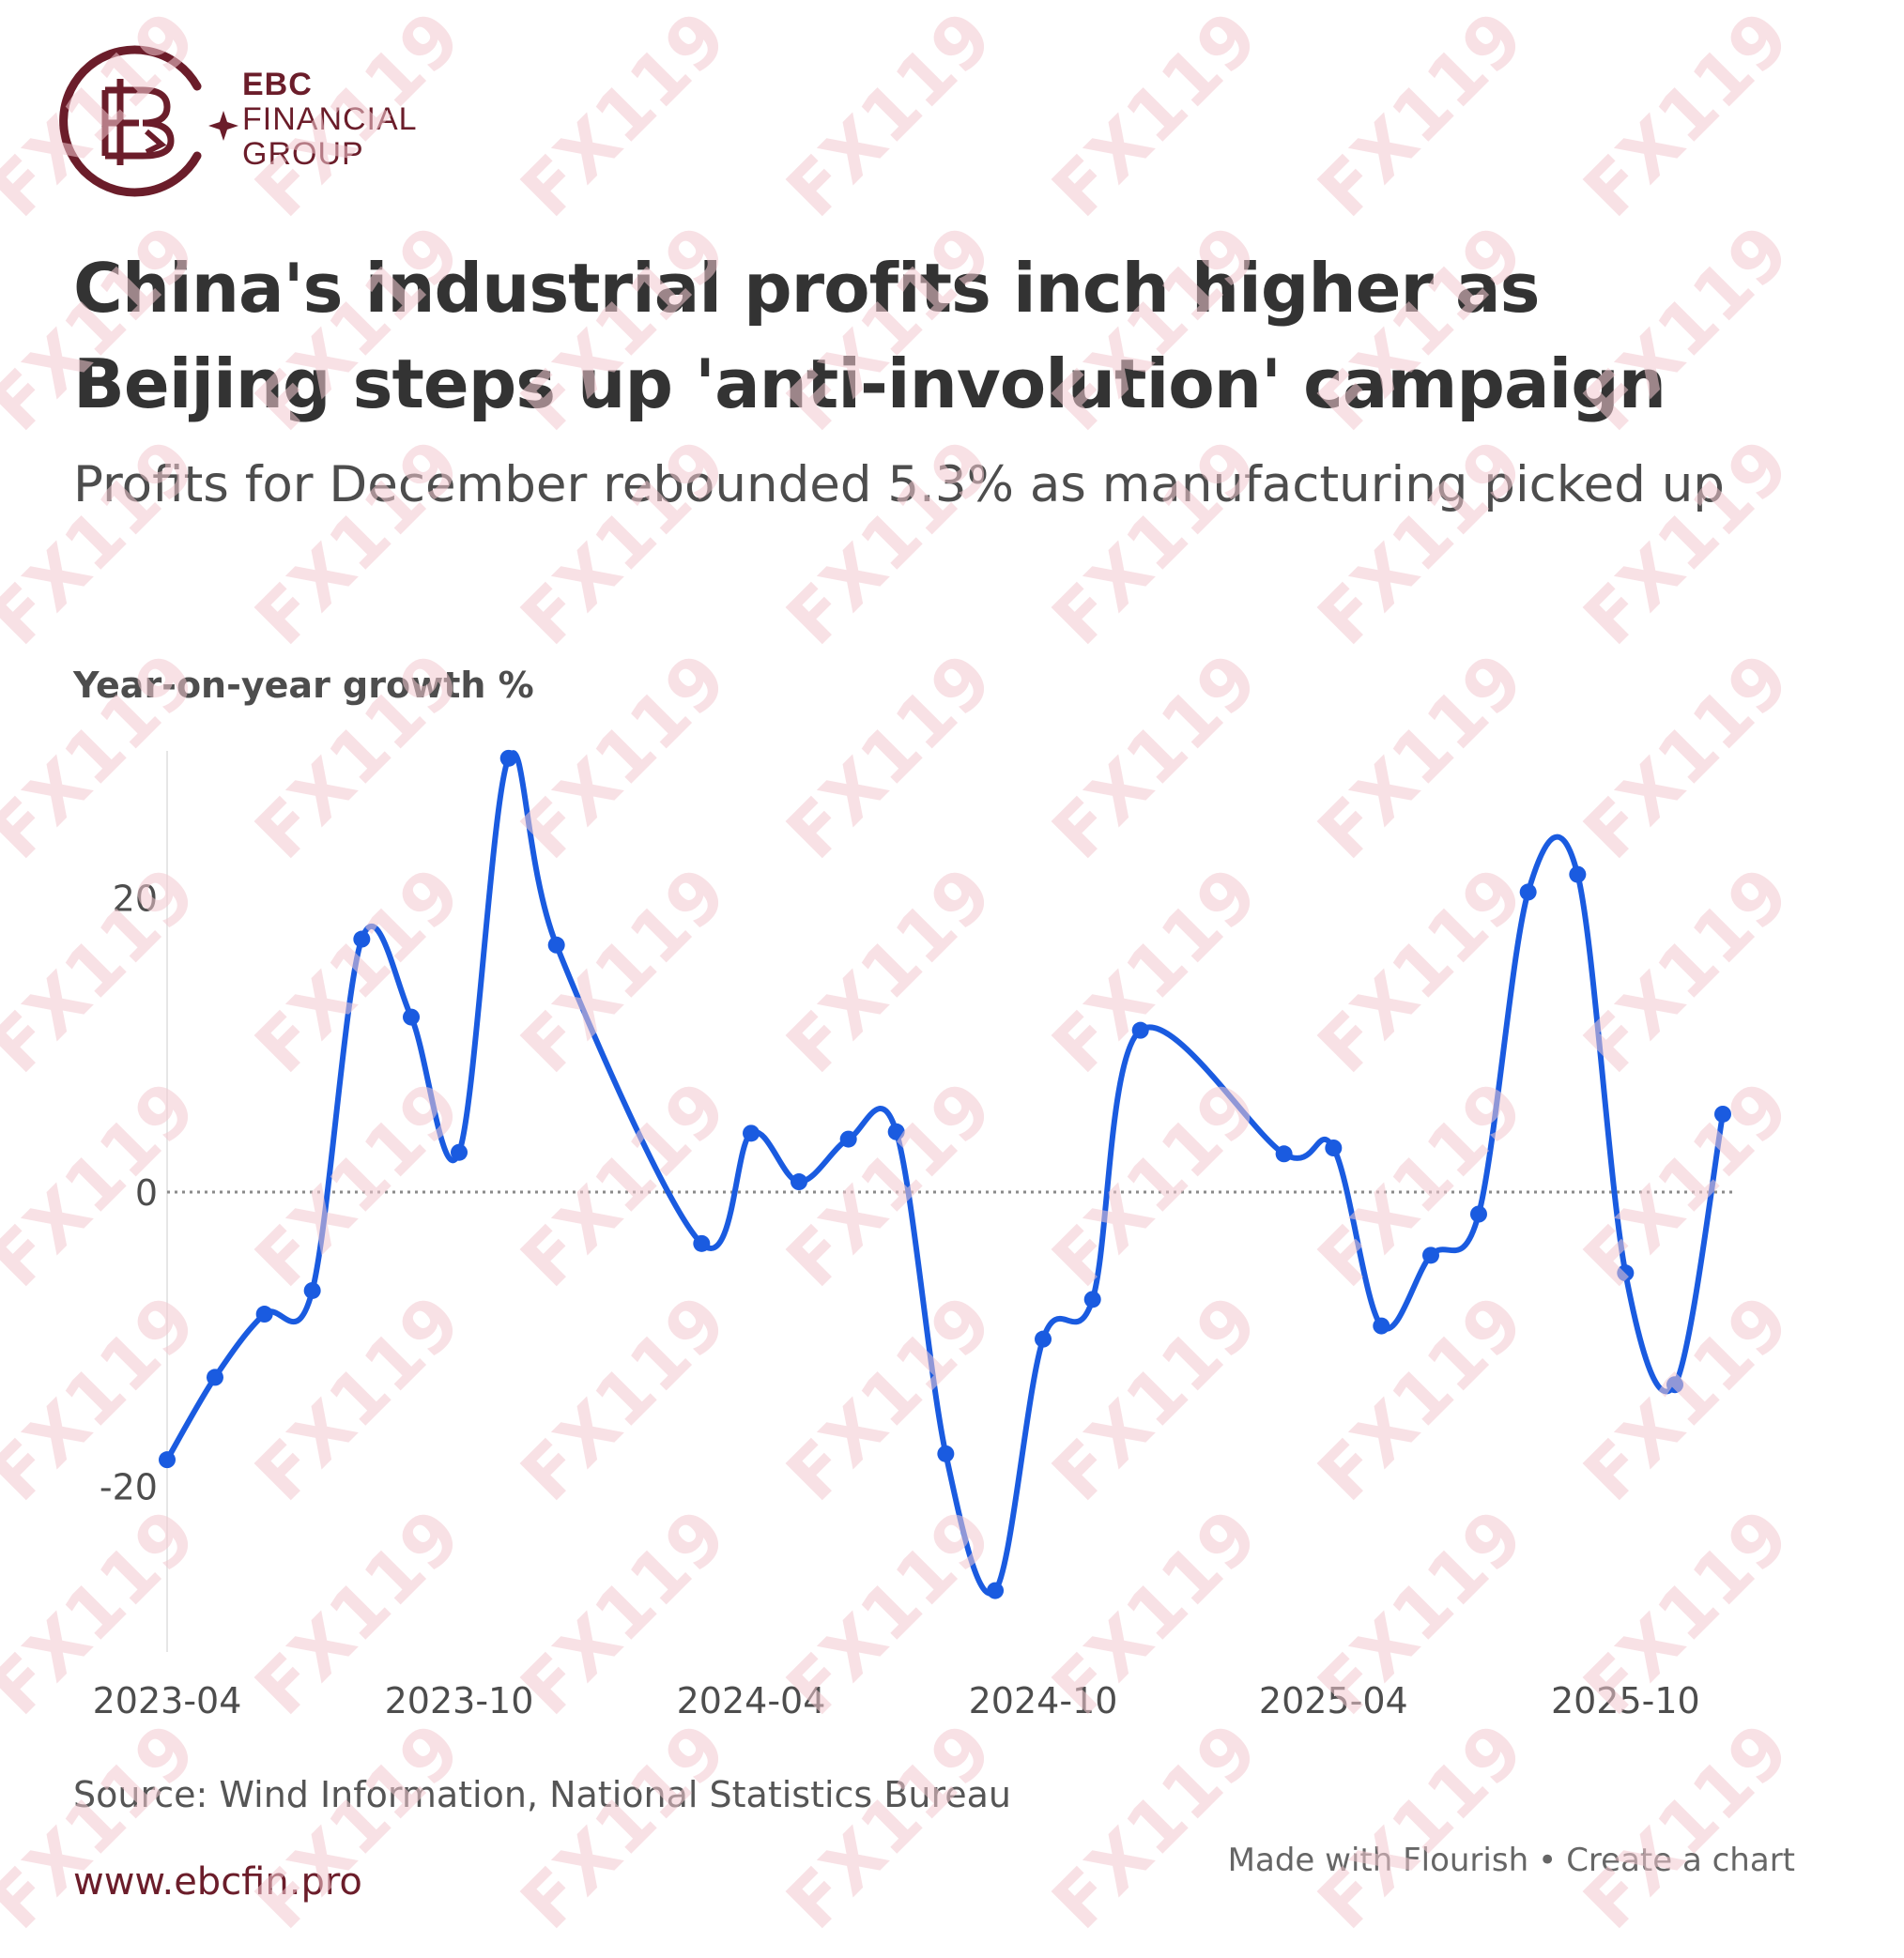 This screenshot has width=1904, height=1958. Describe the element at coordinates (751, 1700) in the screenshot. I see `x-tick-label: 2024-04` at that location.